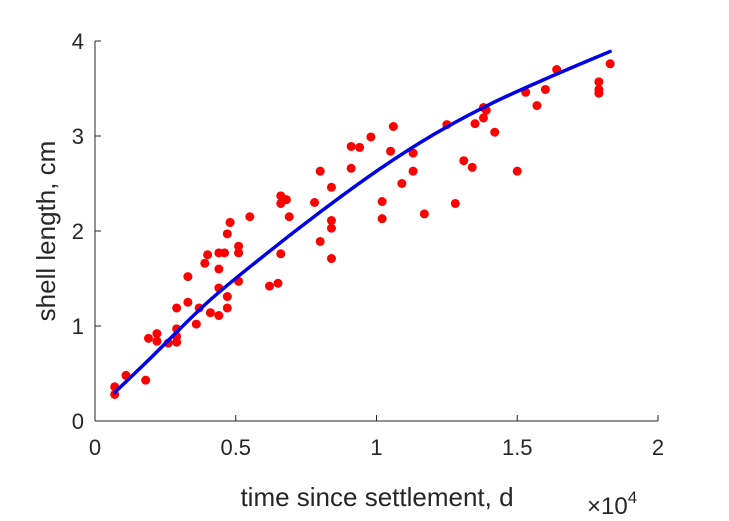  Describe the element at coordinates (235, 447) in the screenshot. I see `x-tick-label: 0.5` at that location.